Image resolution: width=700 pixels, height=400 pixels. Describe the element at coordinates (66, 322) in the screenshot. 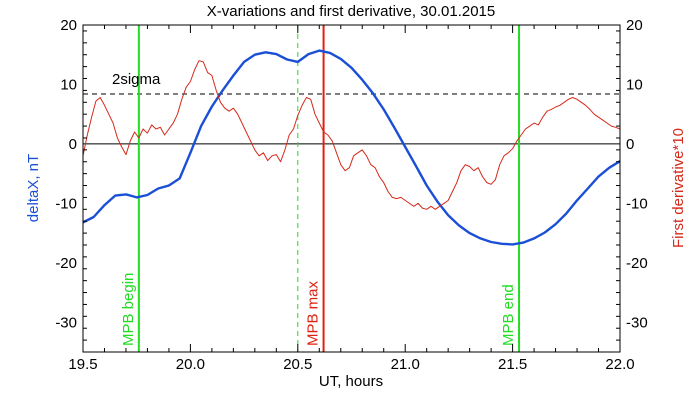

I see `y-tick-label: -30` at that location.